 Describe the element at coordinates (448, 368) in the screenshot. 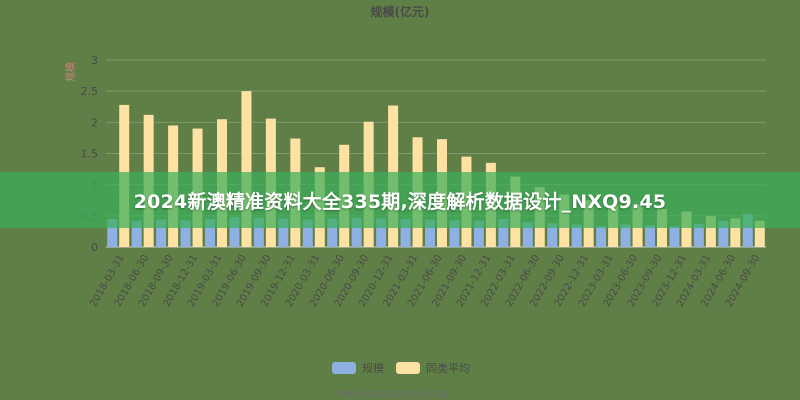

I see `legend-label: 同类平均` at that location.